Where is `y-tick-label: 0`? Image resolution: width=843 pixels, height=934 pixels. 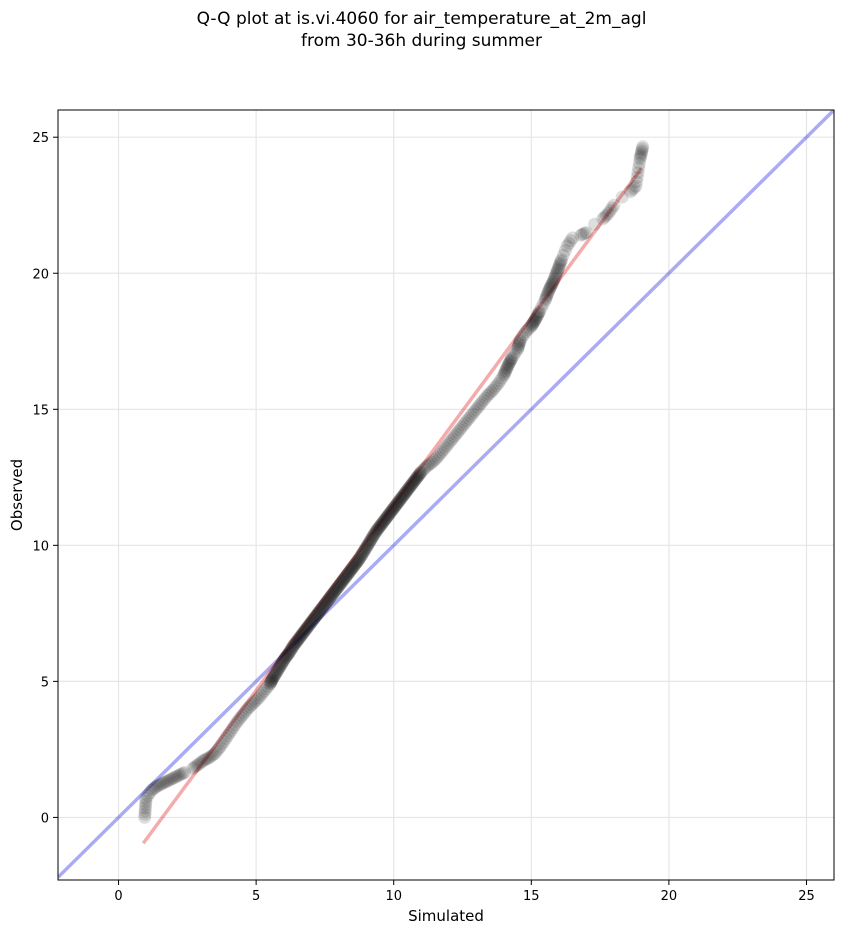 y-tick-label: 0 is located at coordinates (45, 818).